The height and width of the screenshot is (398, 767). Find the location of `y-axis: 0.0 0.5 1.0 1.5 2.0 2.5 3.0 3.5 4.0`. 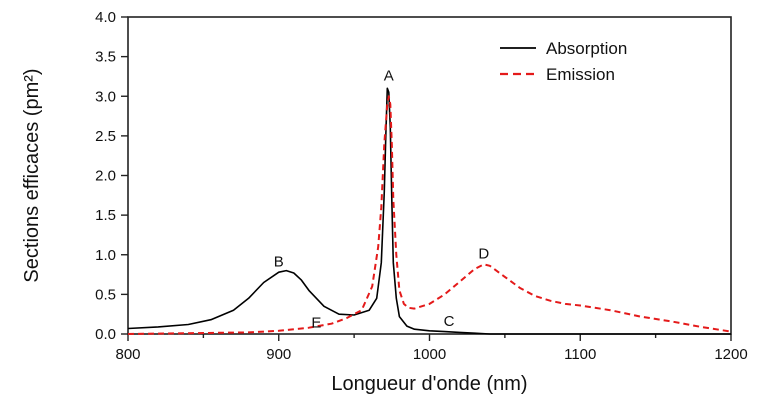

y-axis: 0.0 0.5 1.0 1.5 2.0 2.5 3.0 3.5 4.0 is located at coordinates (111, 176).